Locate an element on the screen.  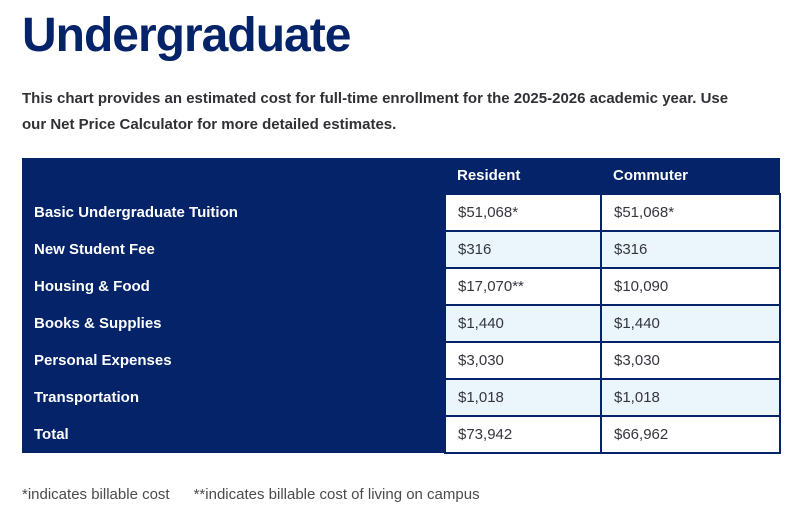
resident-value-cell: $51,068* is located at coordinates (523, 212).